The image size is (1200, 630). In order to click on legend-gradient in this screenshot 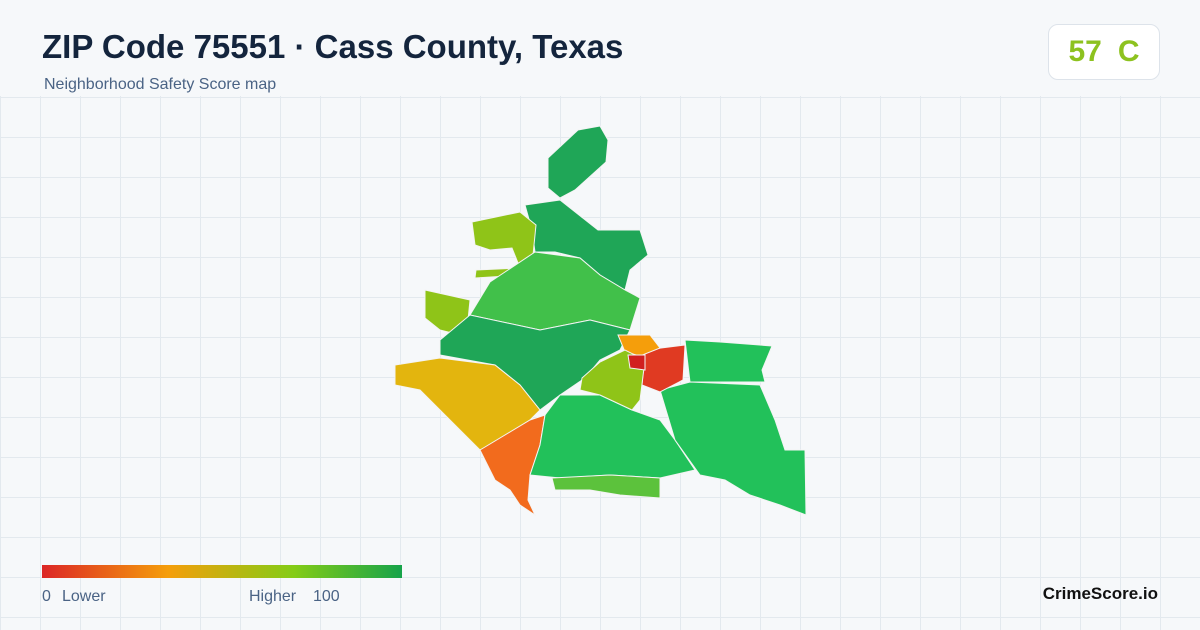, I will do `click(222, 571)`.